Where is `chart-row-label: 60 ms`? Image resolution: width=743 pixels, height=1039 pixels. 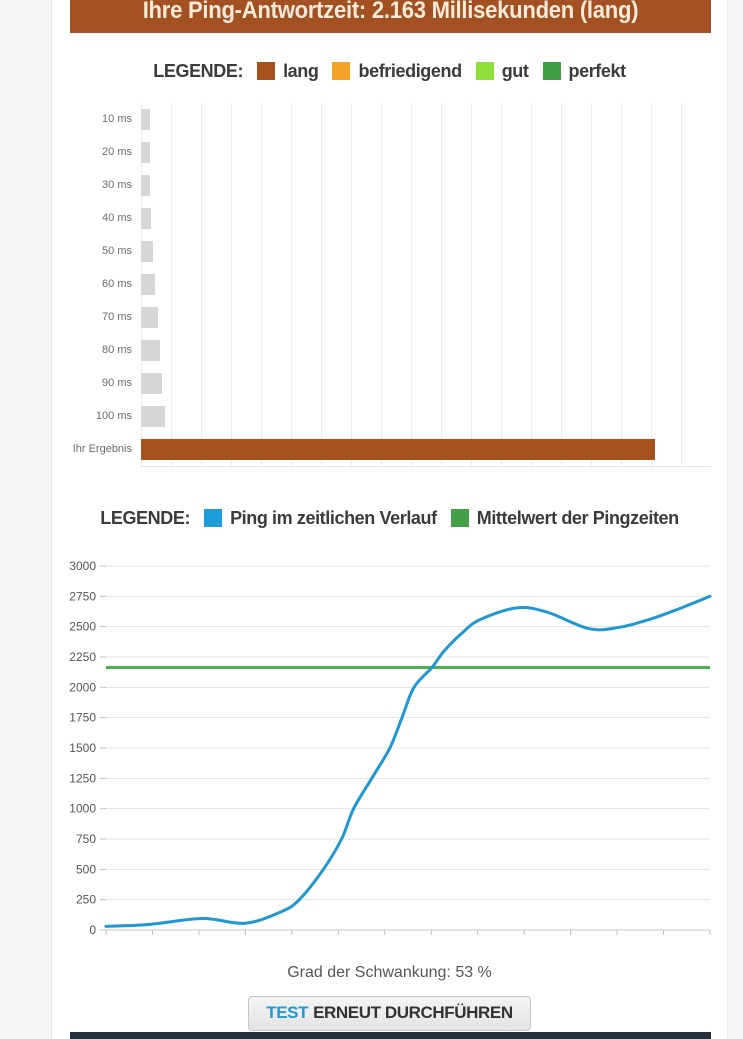
chart-row-label: 60 ms is located at coordinates (117, 284).